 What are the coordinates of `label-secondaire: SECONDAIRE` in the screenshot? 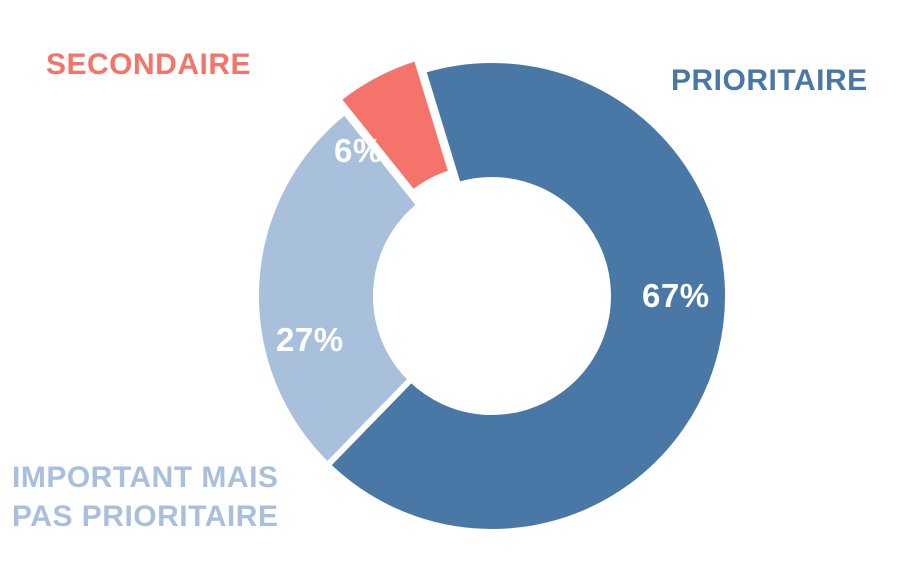 It's located at (149, 64).